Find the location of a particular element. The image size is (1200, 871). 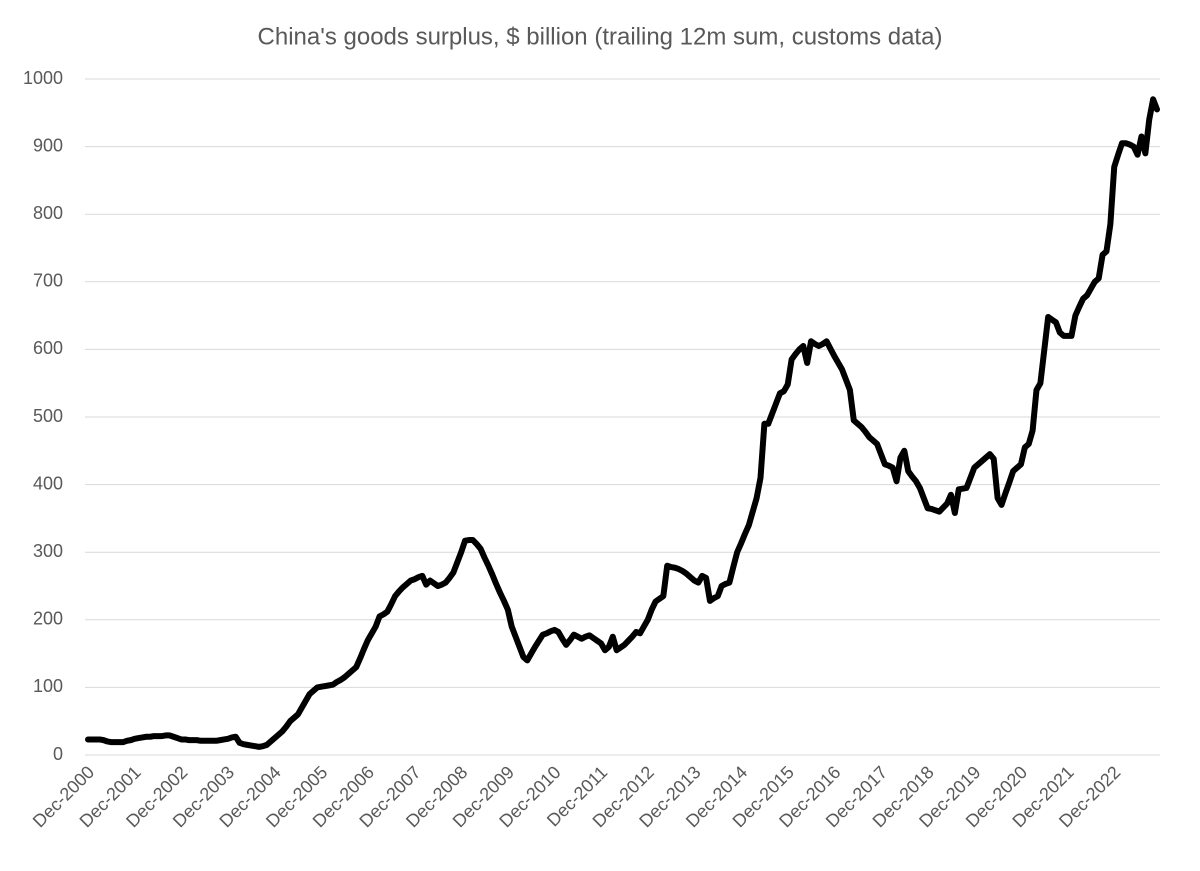

y-tick-label: 700 is located at coordinates (48, 281).